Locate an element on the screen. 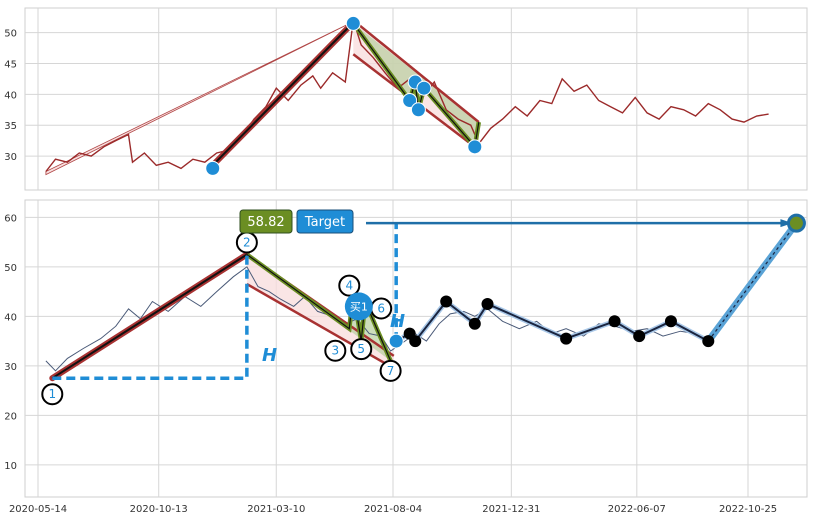  wave-point-label: 5 is located at coordinates (361, 349).